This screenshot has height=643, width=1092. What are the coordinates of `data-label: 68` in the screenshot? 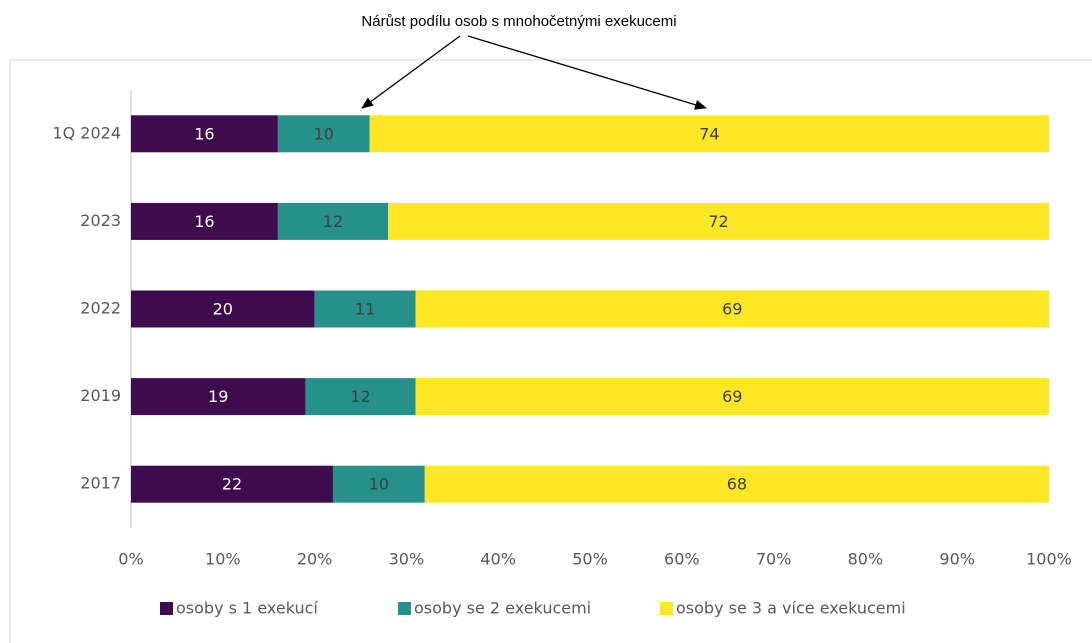 It's located at (737, 484).